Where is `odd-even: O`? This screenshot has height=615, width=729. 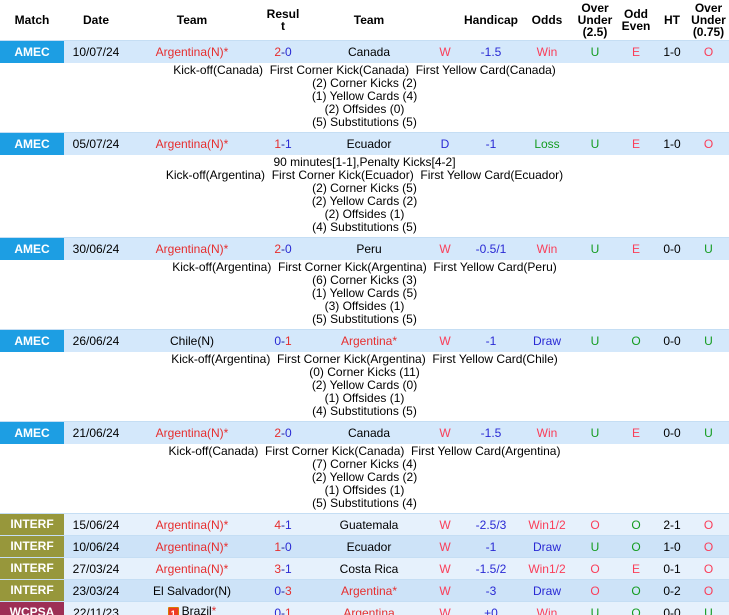 odd-even: O is located at coordinates (636, 524).